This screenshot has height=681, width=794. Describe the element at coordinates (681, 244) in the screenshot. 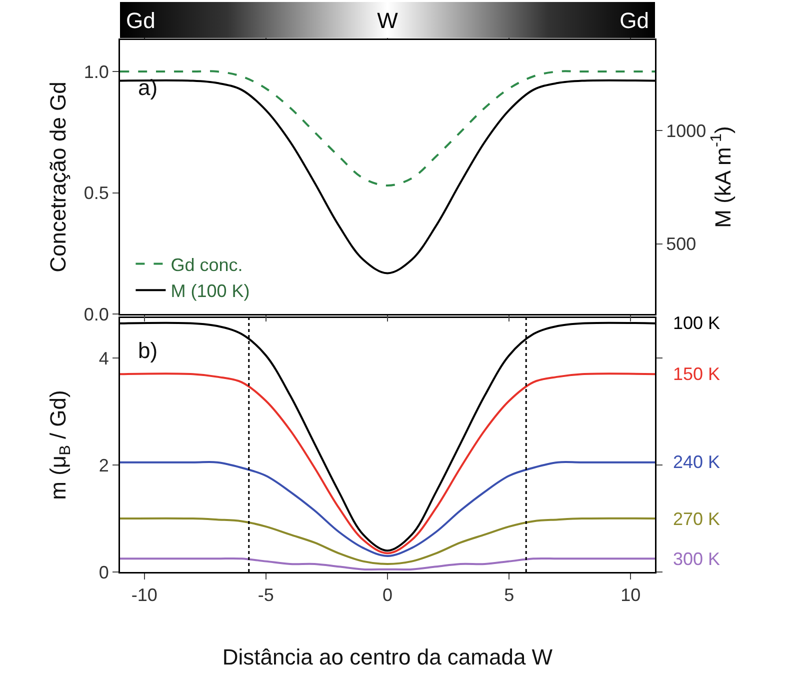

I see `y2-tick-label: 500` at that location.